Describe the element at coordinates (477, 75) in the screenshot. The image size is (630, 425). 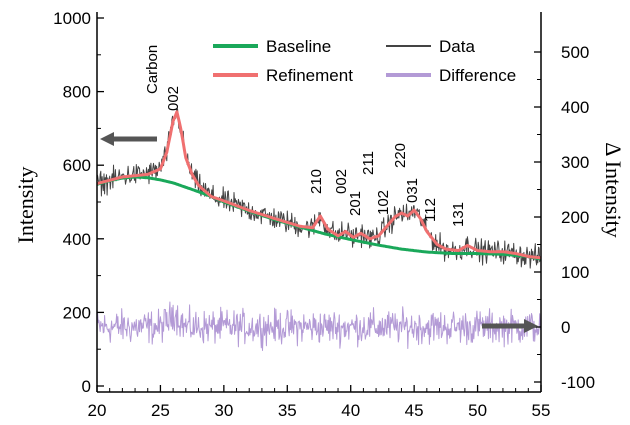
I see `legend-label-difference: Difference` at that location.